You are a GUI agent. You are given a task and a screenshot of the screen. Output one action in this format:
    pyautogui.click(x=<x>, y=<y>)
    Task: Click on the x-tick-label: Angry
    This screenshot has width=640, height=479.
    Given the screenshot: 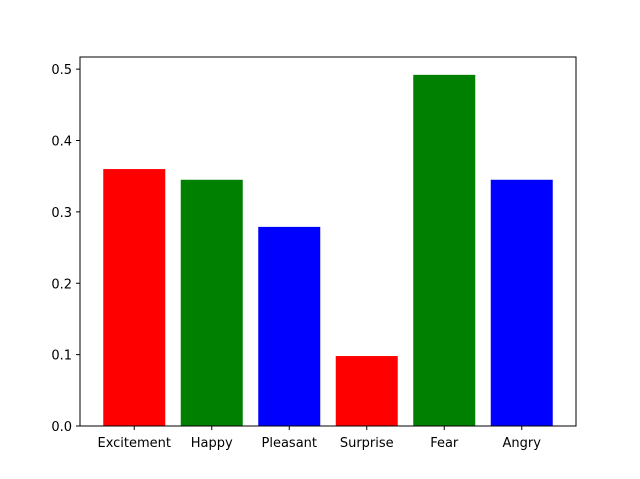 What is the action you would take?
    pyautogui.click(x=522, y=443)
    